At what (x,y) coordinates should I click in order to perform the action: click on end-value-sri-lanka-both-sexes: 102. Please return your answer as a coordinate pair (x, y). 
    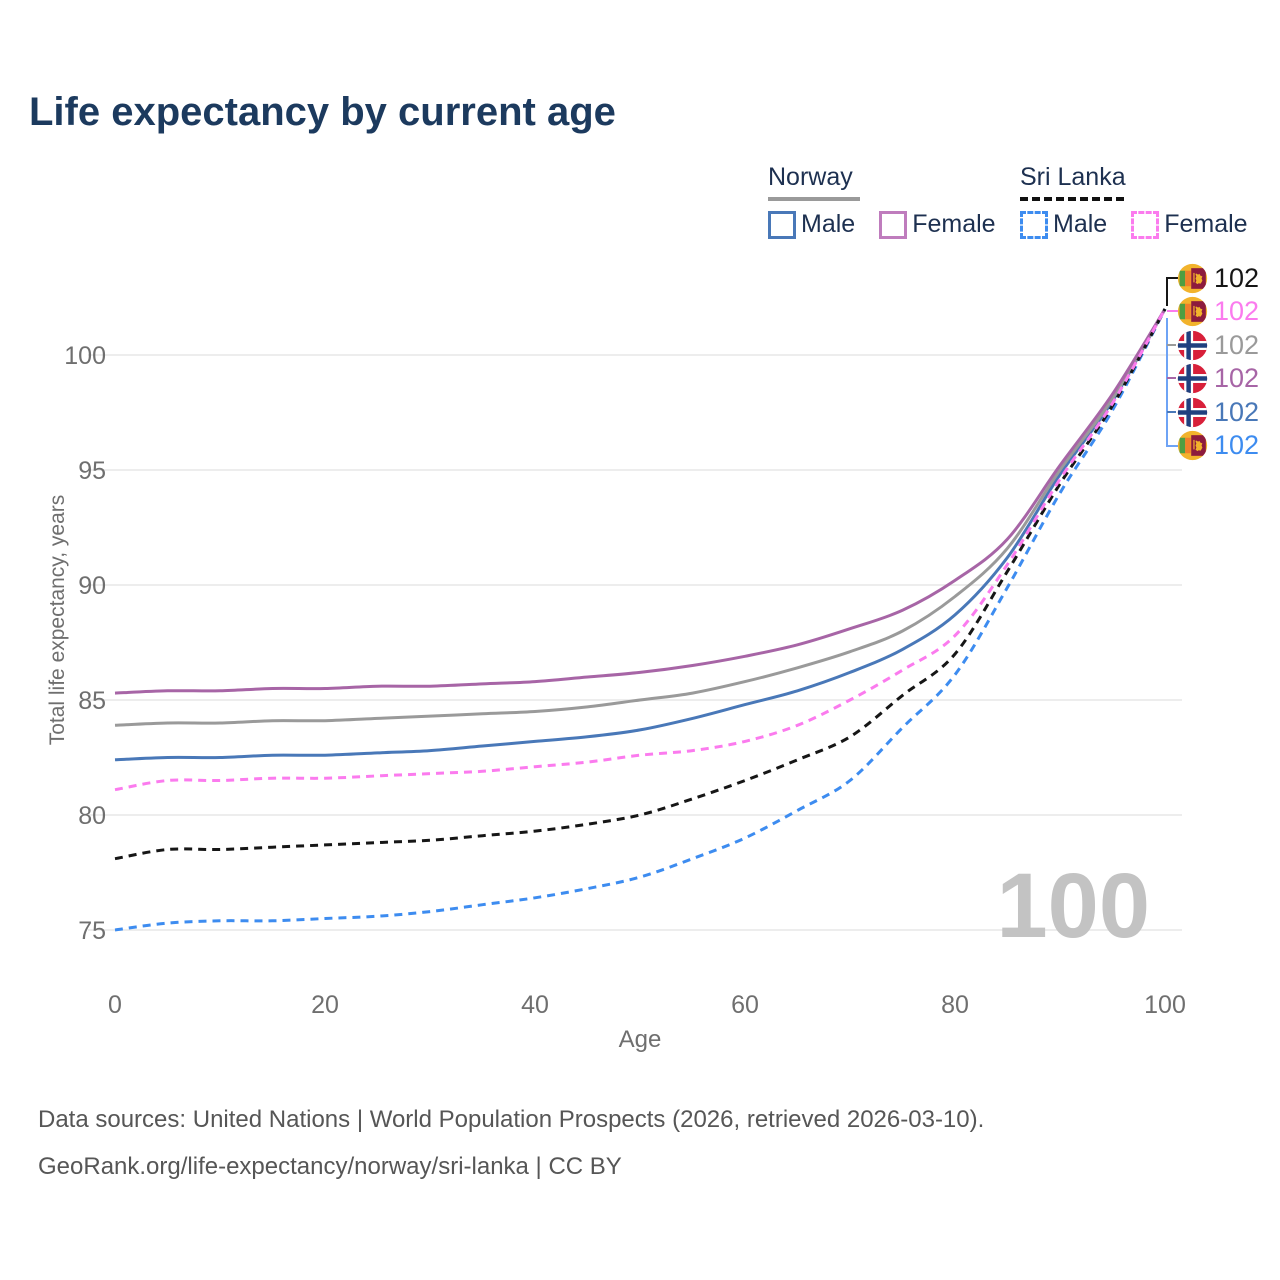
    Looking at the image, I should click on (1237, 277).